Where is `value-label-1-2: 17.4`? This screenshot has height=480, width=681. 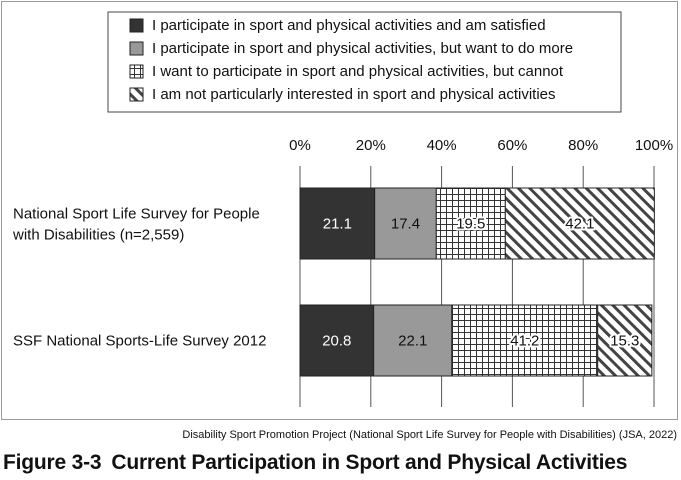
value-label-1-2: 17.4 is located at coordinates (405, 224).